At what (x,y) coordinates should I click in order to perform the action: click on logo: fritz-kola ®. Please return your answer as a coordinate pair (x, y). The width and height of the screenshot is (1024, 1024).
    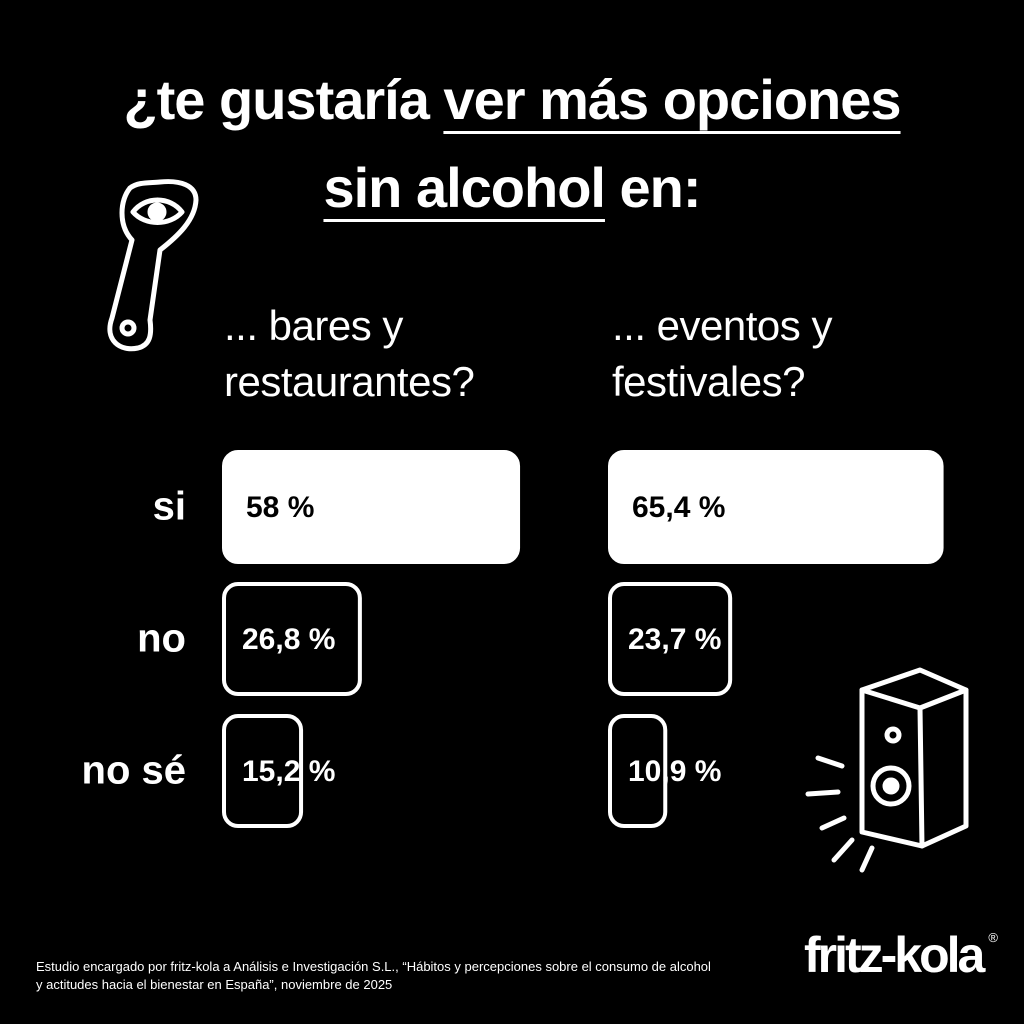
    Looking at the image, I should click on (901, 955).